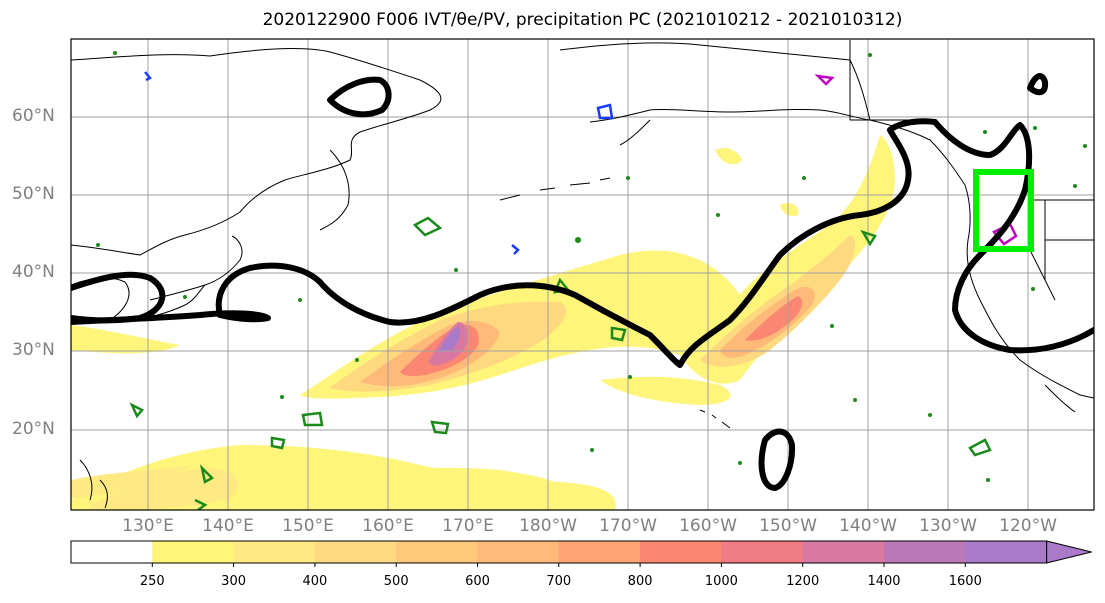 The height and width of the screenshot is (603, 1105). Describe the element at coordinates (228, 526) in the screenshot. I see `lon-label: 140°E` at that location.